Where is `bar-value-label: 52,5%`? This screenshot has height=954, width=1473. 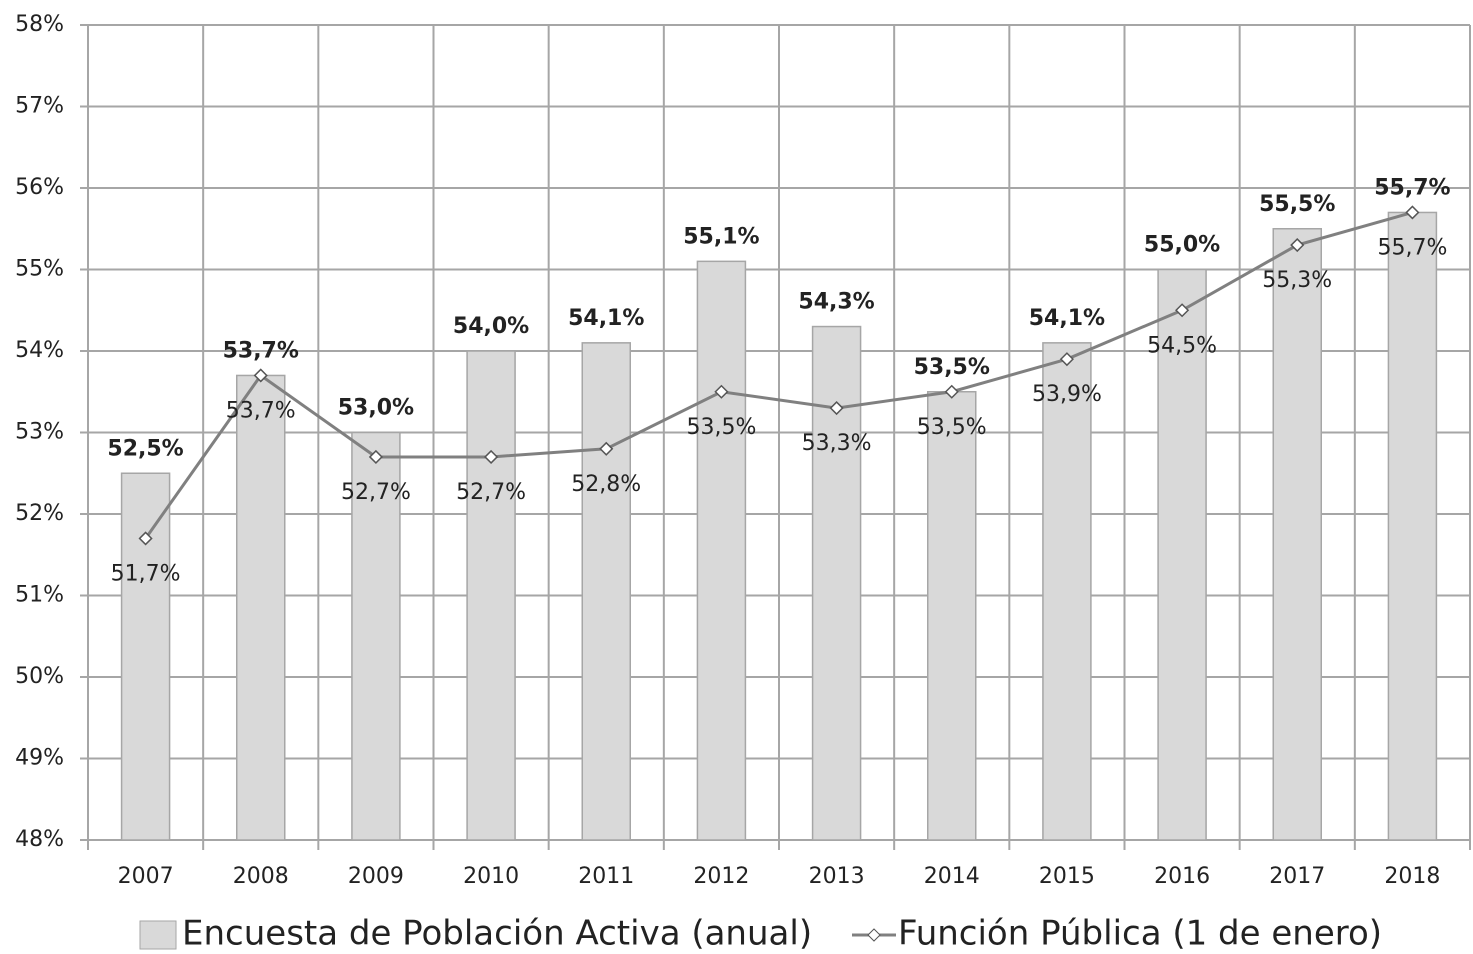 bar-value-label: 52,5% is located at coordinates (145, 448).